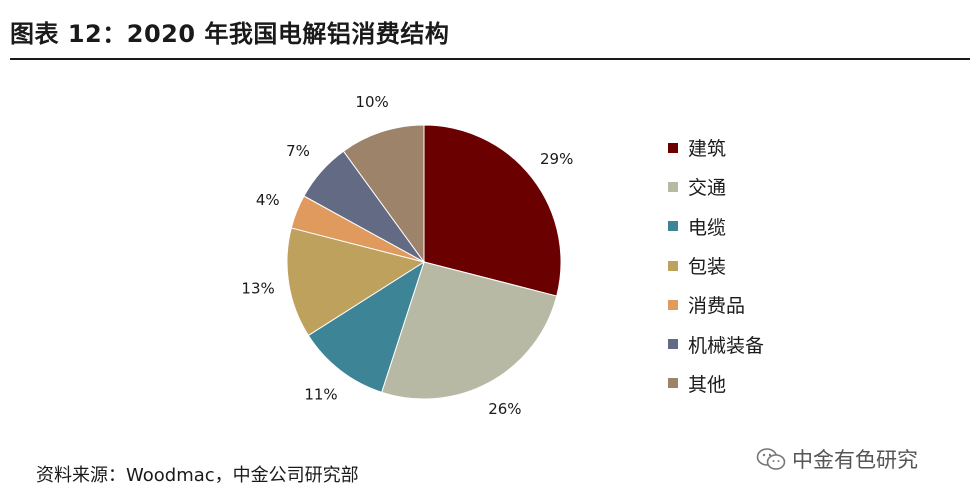 This screenshot has height=502, width=976. I want to click on legend-item-0: 建筑, so click(716, 147).